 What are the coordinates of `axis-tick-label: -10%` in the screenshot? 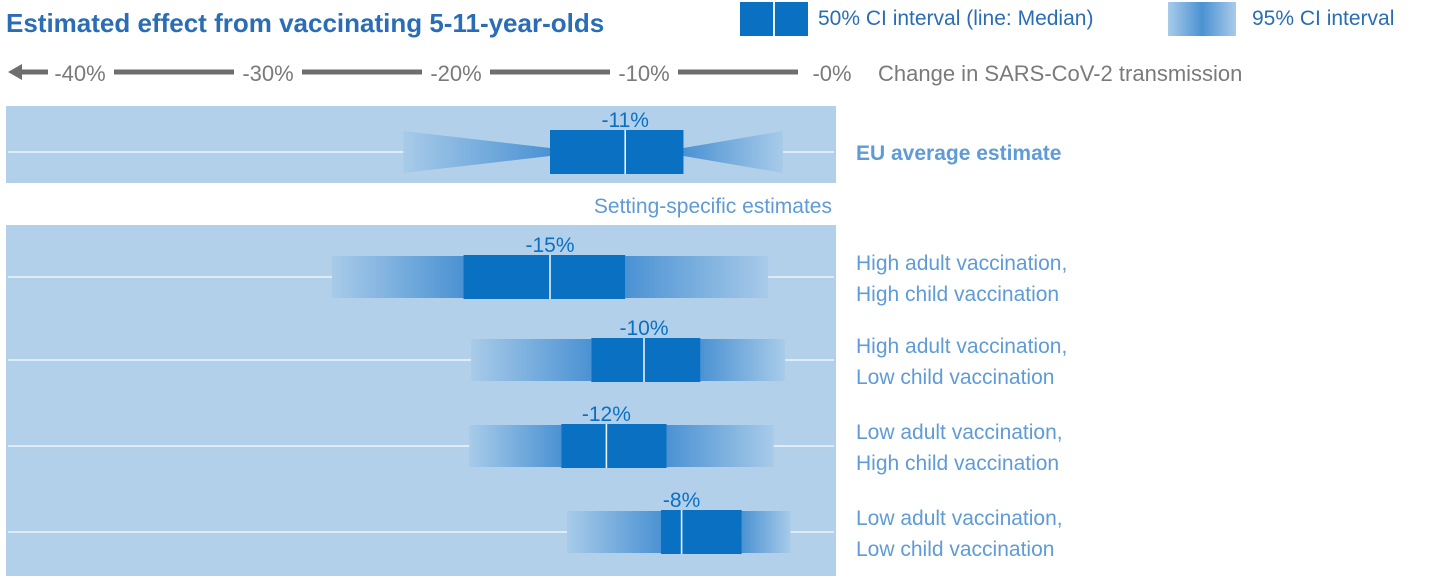 It's located at (643, 73).